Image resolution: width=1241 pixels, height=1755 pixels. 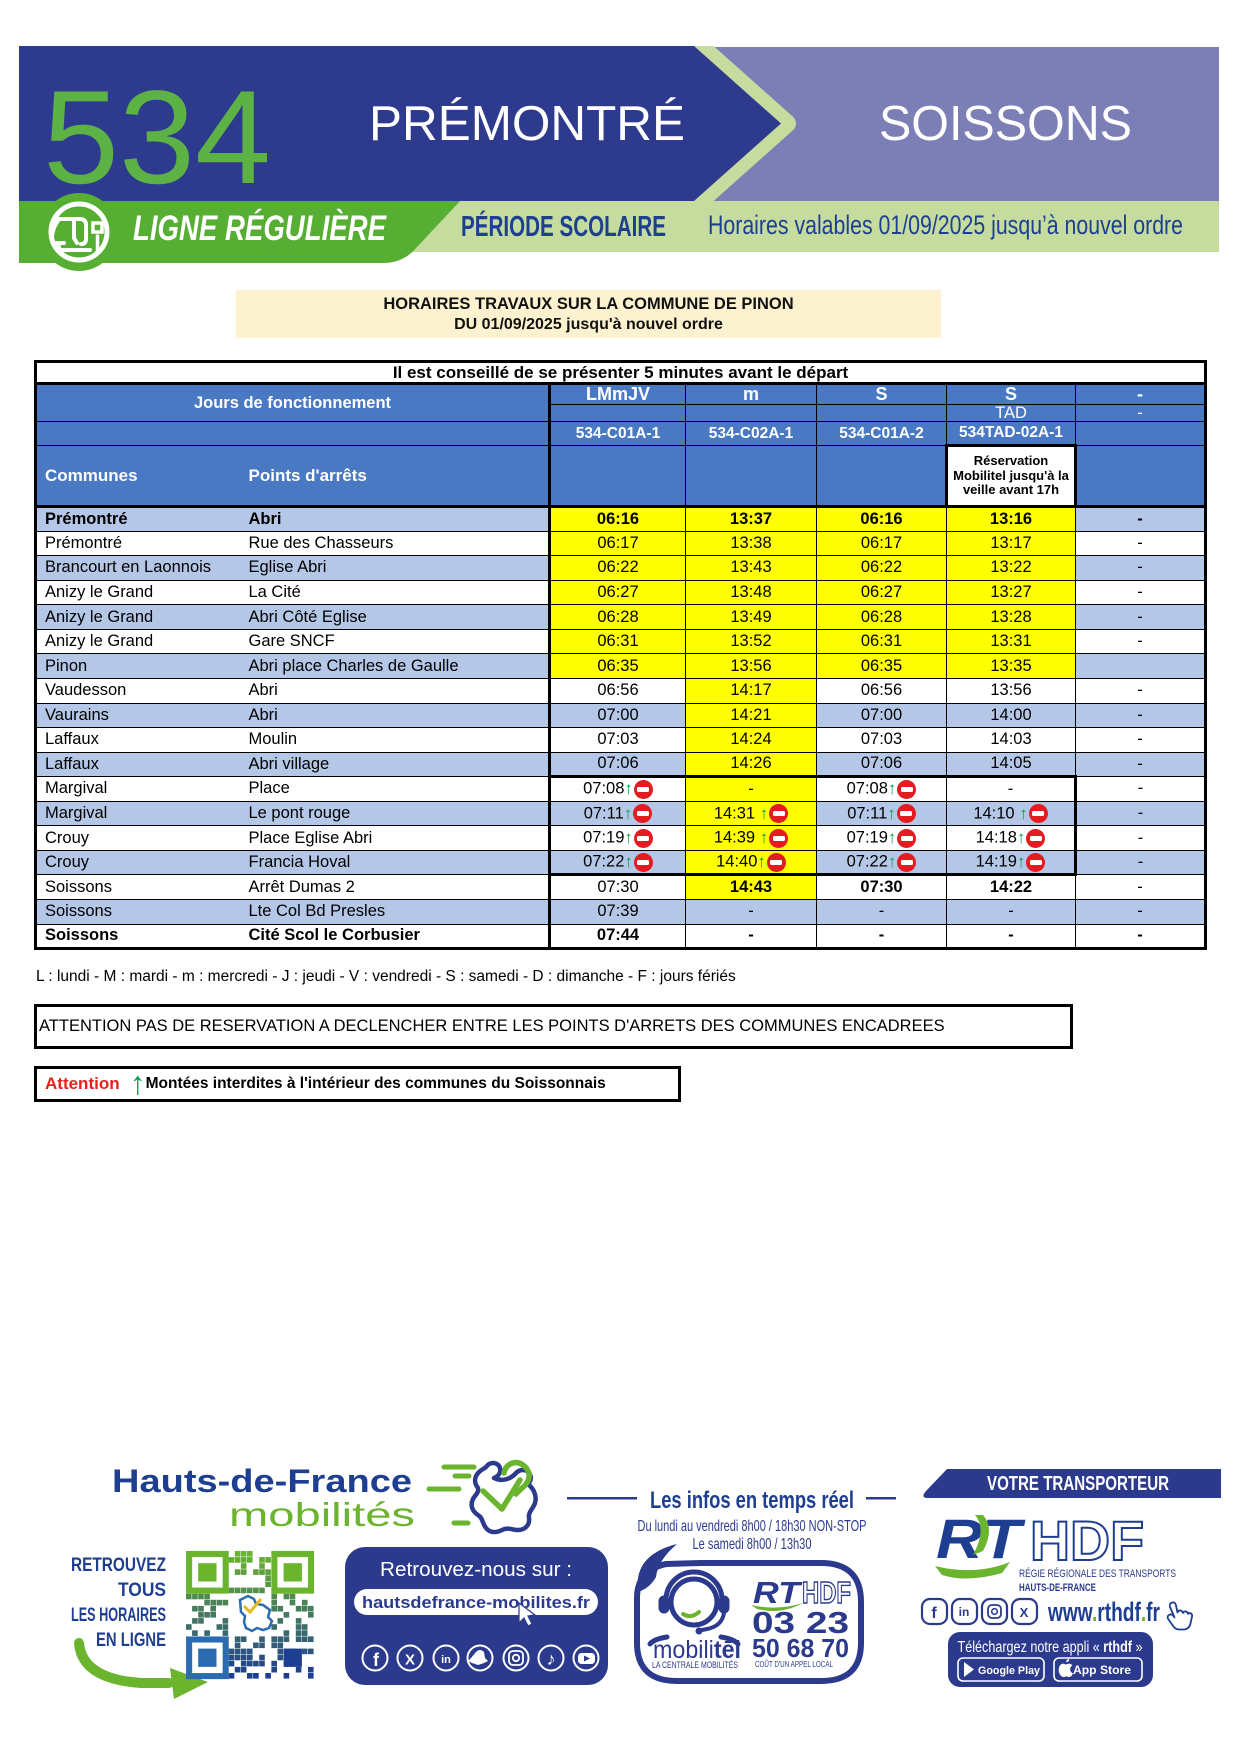 I want to click on svg-text: mobilités, so click(x=322, y=1514).